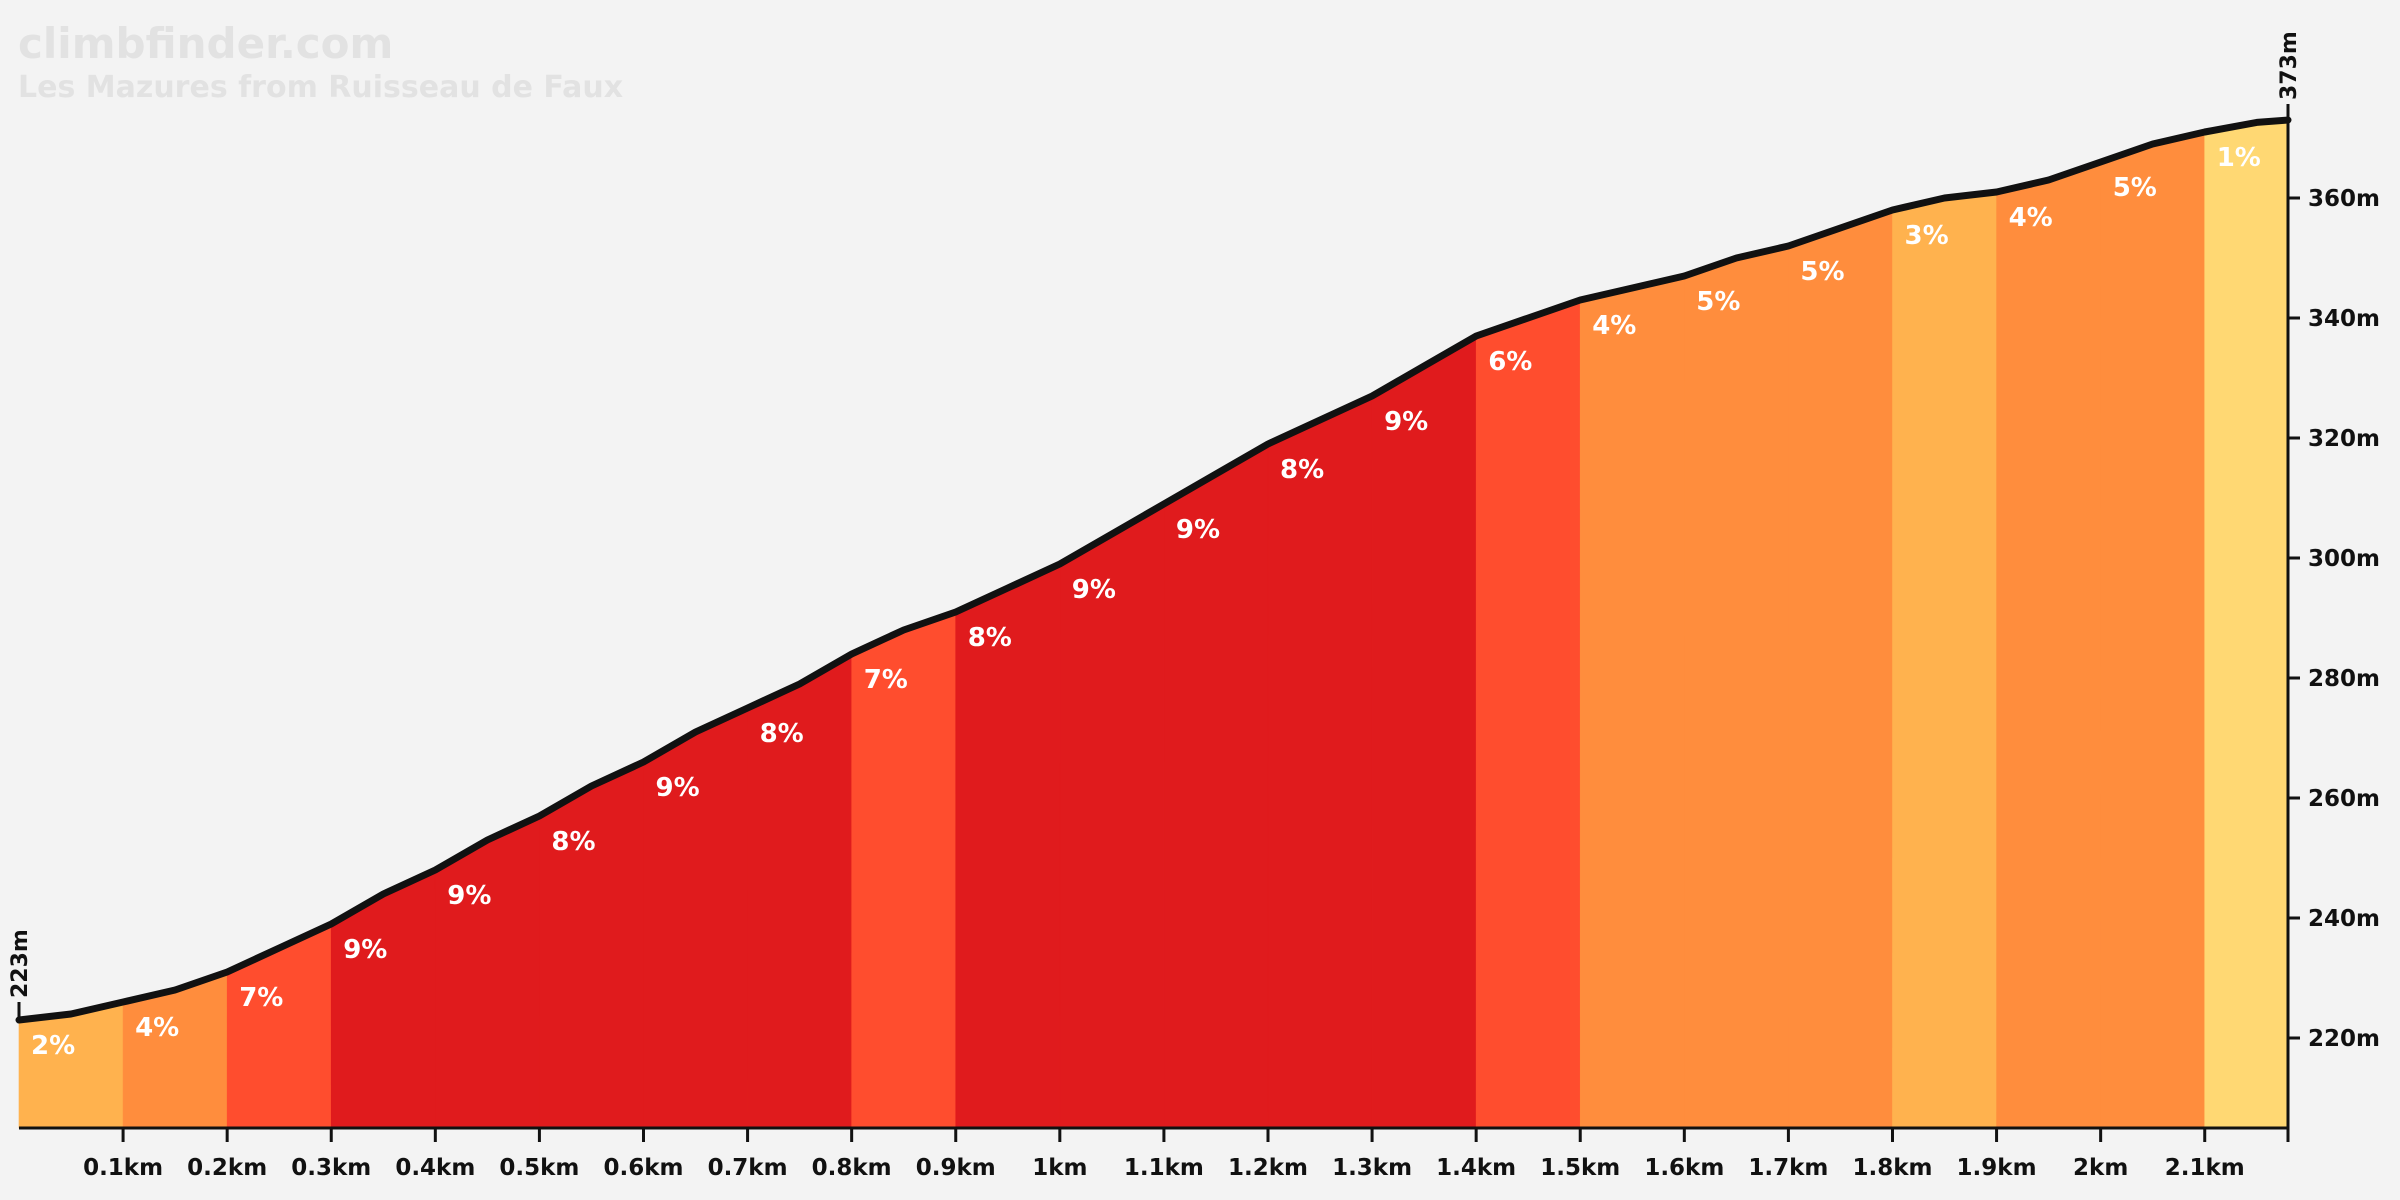 The width and height of the screenshot is (2400, 1200). What do you see at coordinates (782, 734) in the screenshot?
I see `gradient-label-8: 8%` at bounding box center [782, 734].